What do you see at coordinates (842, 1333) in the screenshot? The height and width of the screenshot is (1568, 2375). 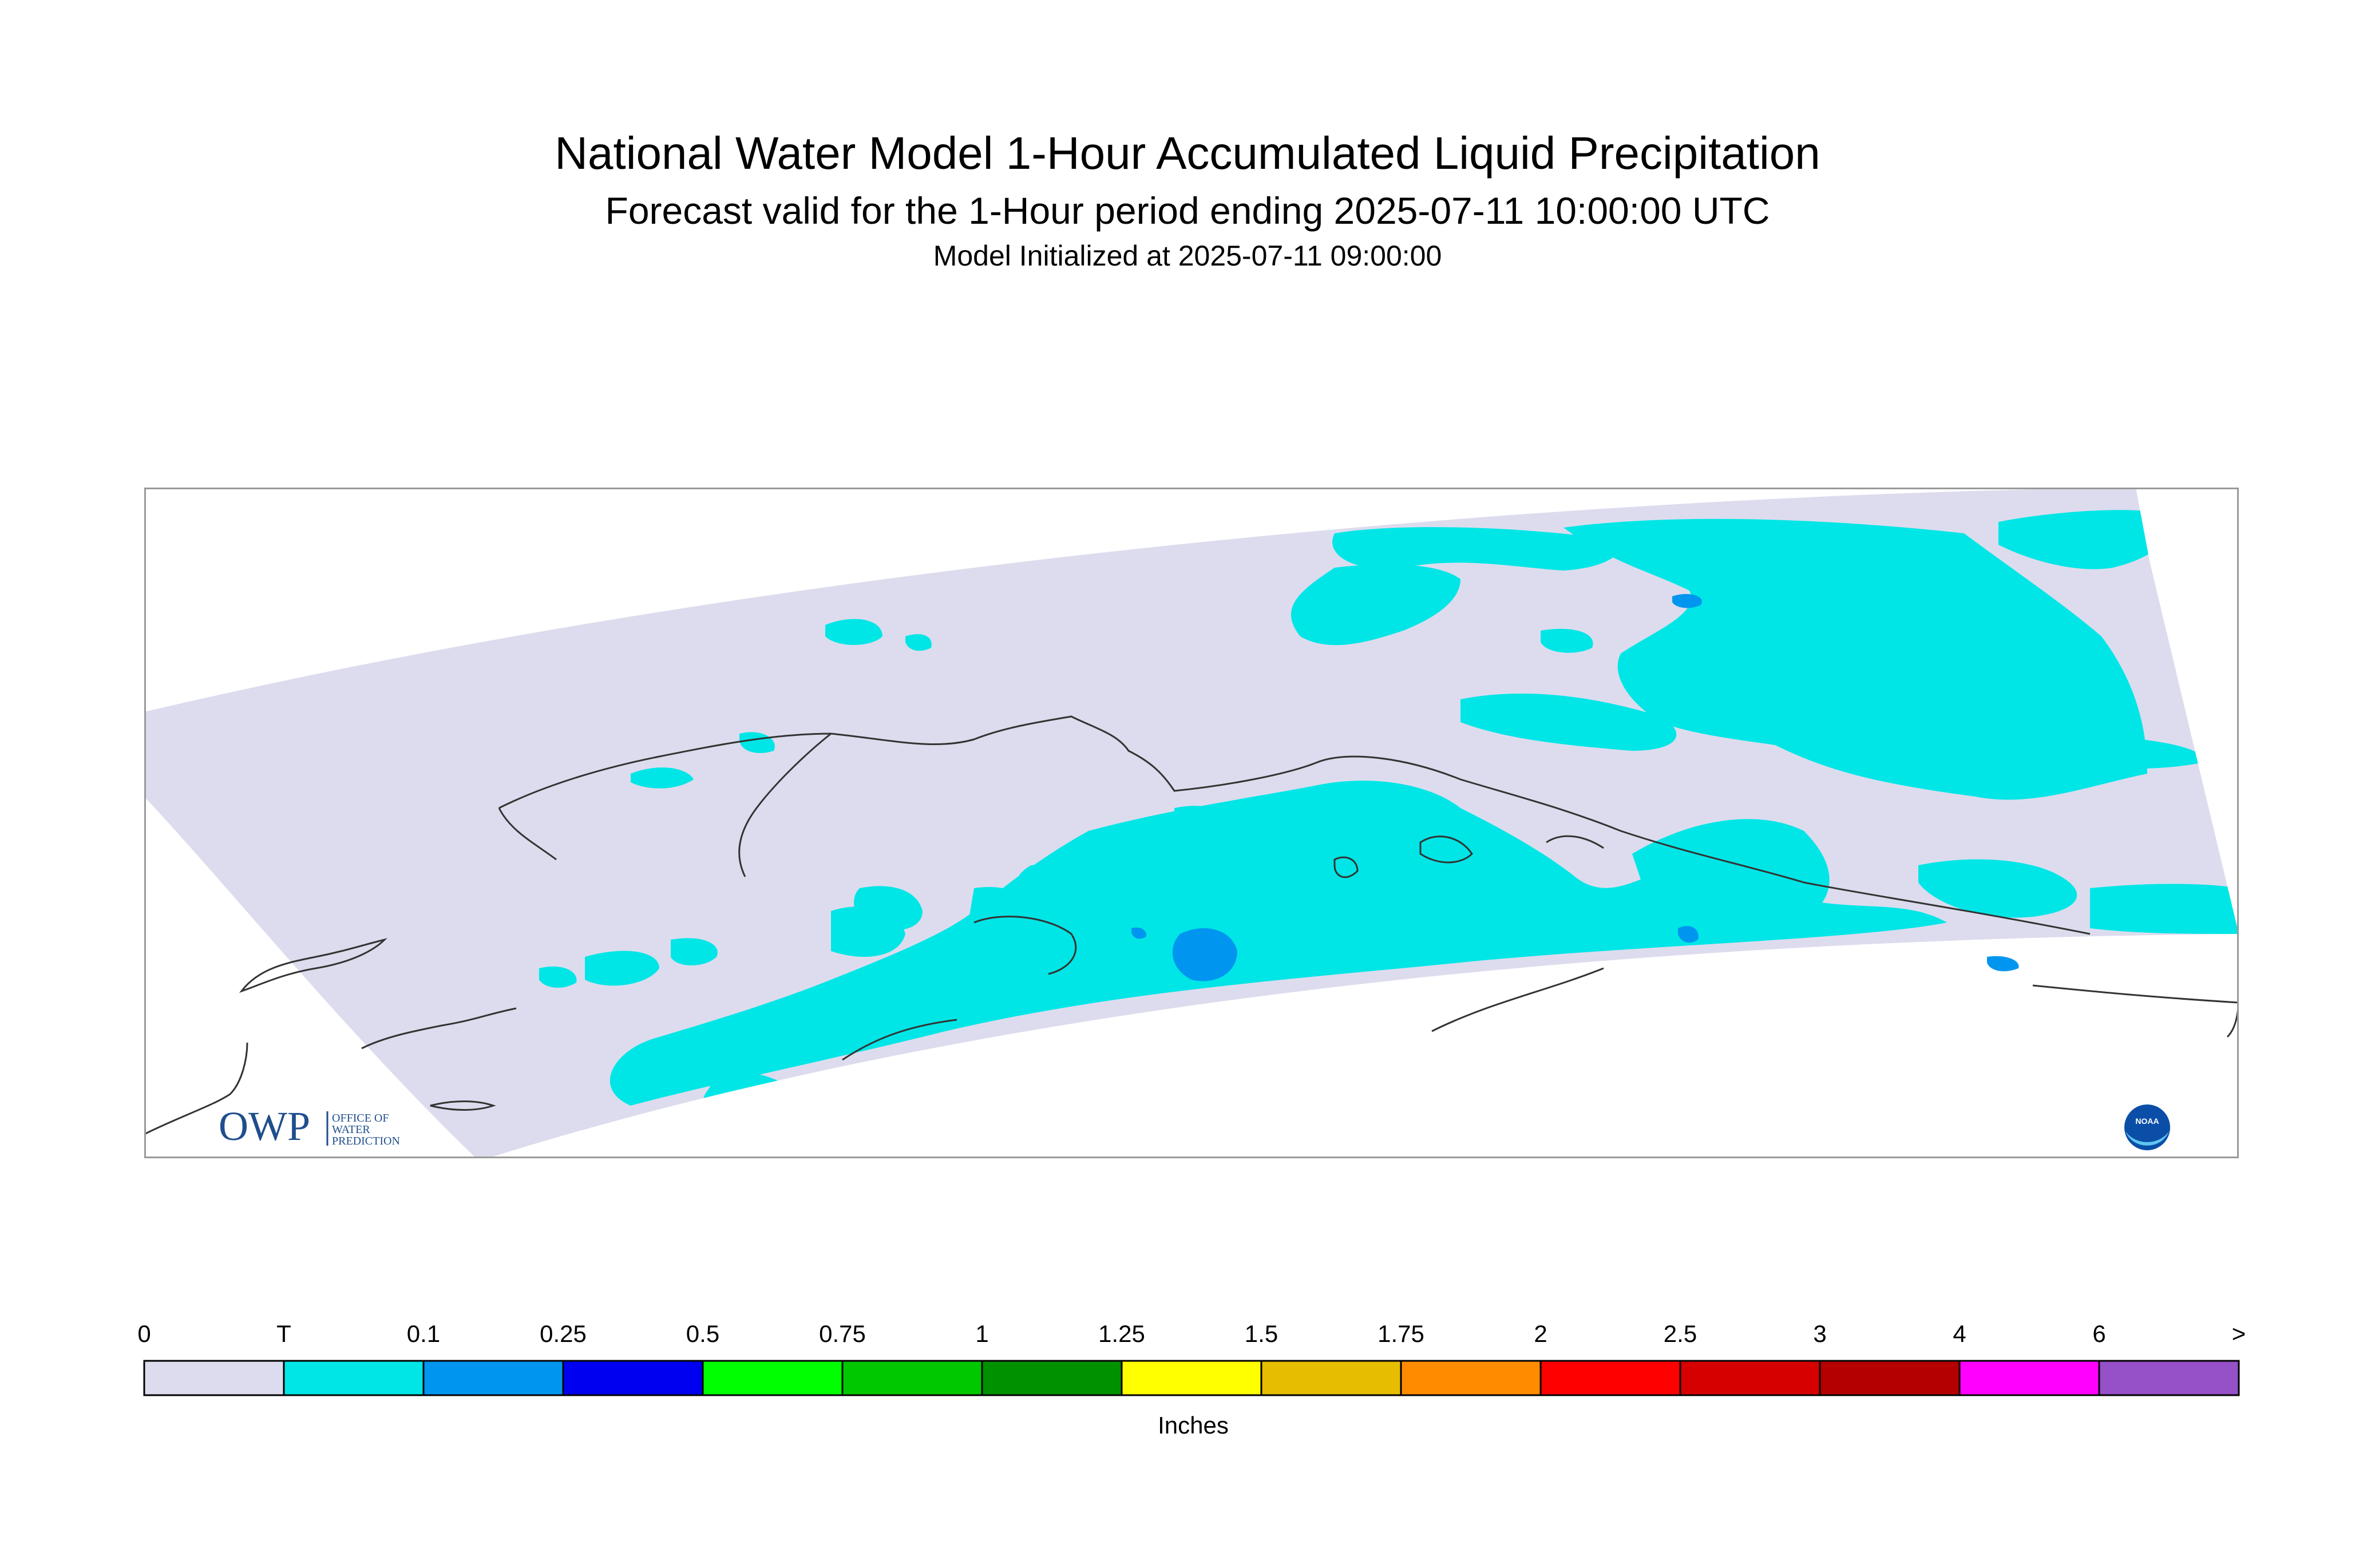 I see `legend-tick-5: 0.75` at bounding box center [842, 1333].